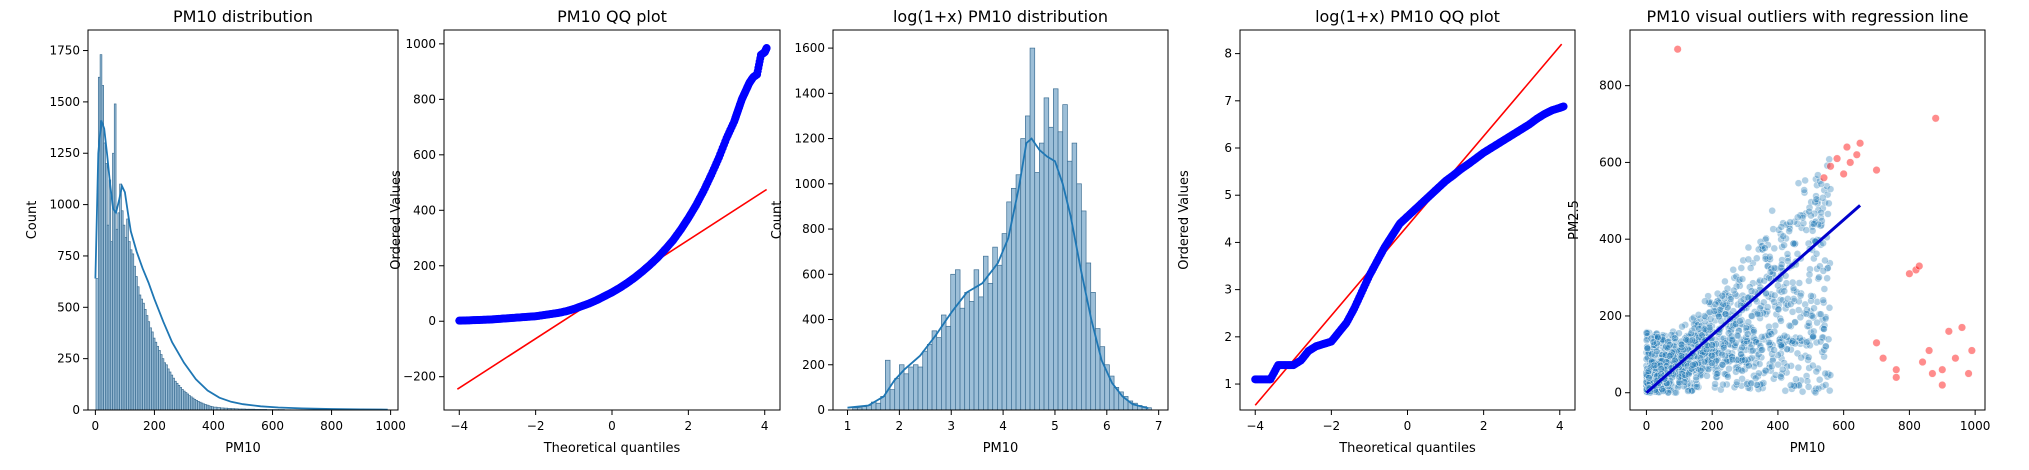 Image resolution: width=2029 pixels, height=470 pixels. What do you see at coordinates (96, 426) in the screenshot?
I see `x-tick-label: 0` at bounding box center [96, 426].